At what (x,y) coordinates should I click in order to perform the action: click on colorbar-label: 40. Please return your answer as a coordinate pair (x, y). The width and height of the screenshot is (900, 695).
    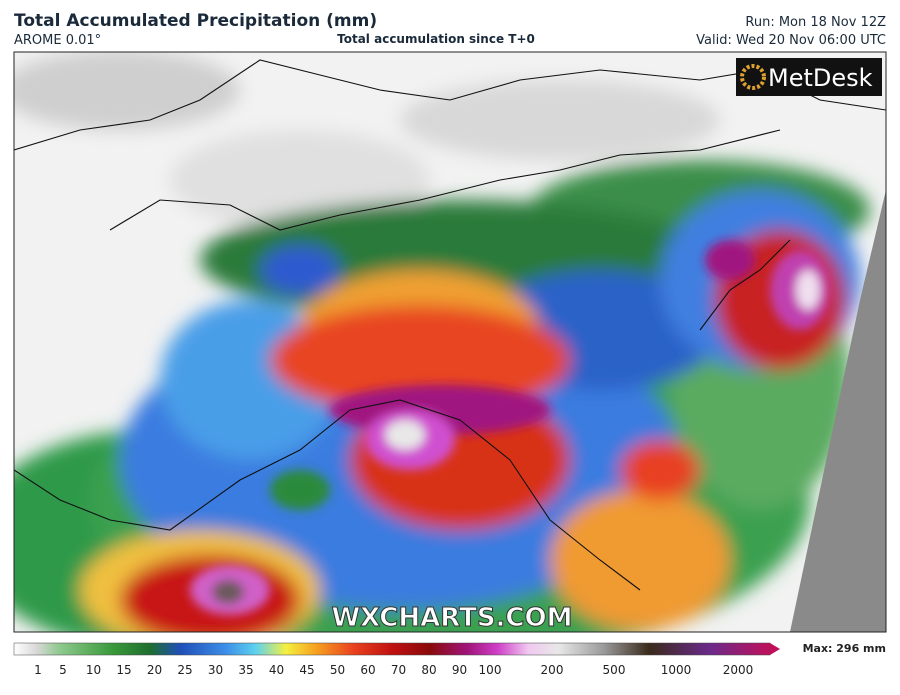
    Looking at the image, I should click on (276, 670).